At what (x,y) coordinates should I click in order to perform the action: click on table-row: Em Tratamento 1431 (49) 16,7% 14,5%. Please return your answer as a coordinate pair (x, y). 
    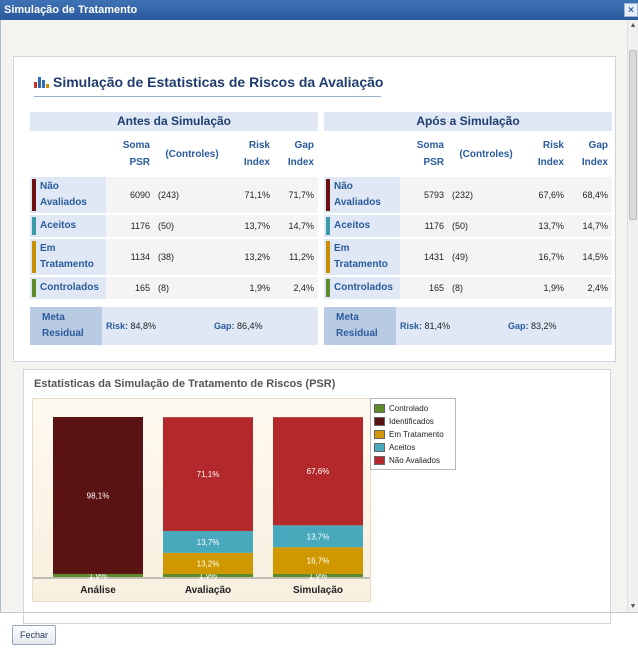
    Looking at the image, I should click on (468, 257).